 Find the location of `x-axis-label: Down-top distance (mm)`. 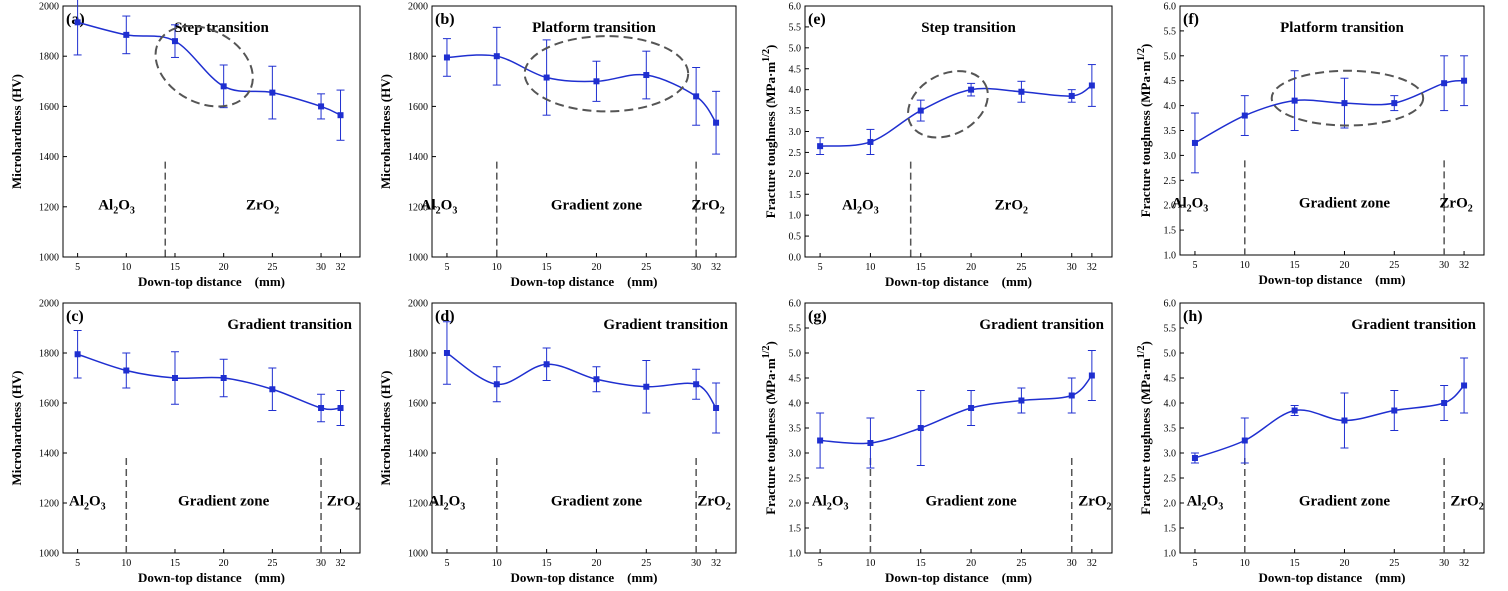

x-axis-label: Down-top distance (mm) is located at coordinates (211, 281).